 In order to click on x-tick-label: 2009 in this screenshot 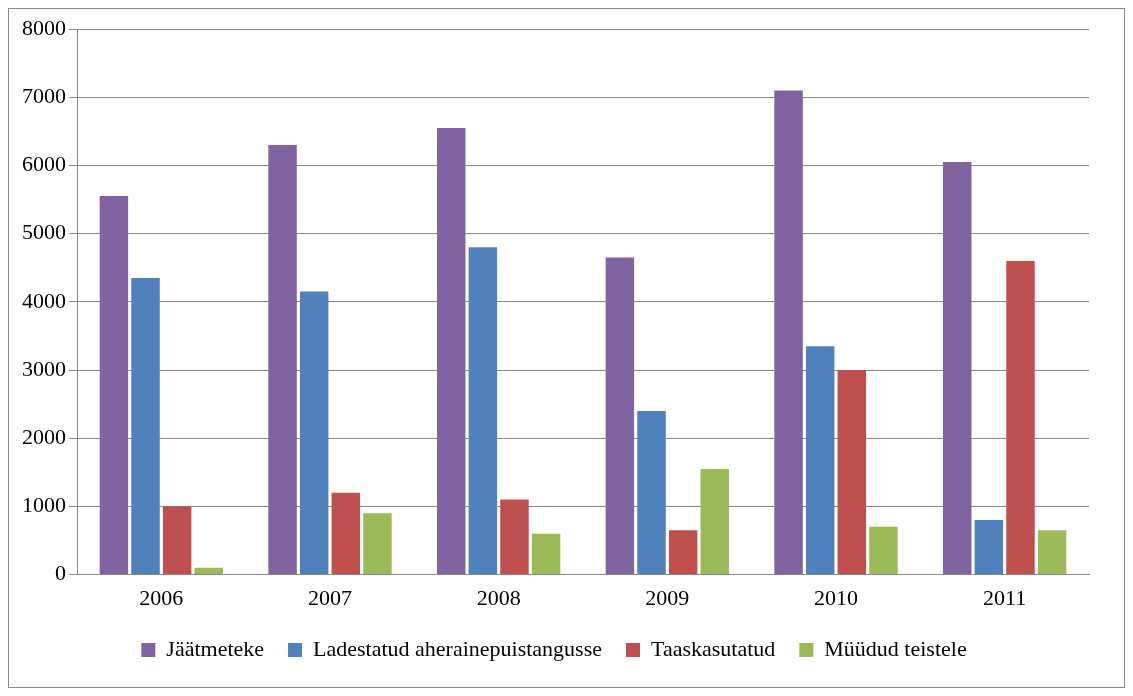, I will do `click(667, 597)`.